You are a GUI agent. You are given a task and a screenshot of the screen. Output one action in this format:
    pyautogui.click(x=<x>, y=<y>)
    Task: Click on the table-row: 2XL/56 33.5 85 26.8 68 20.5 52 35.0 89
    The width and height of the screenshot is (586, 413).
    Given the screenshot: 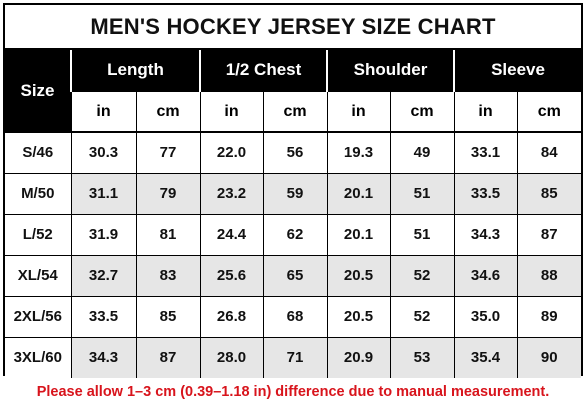 What is the action you would take?
    pyautogui.click(x=293, y=316)
    